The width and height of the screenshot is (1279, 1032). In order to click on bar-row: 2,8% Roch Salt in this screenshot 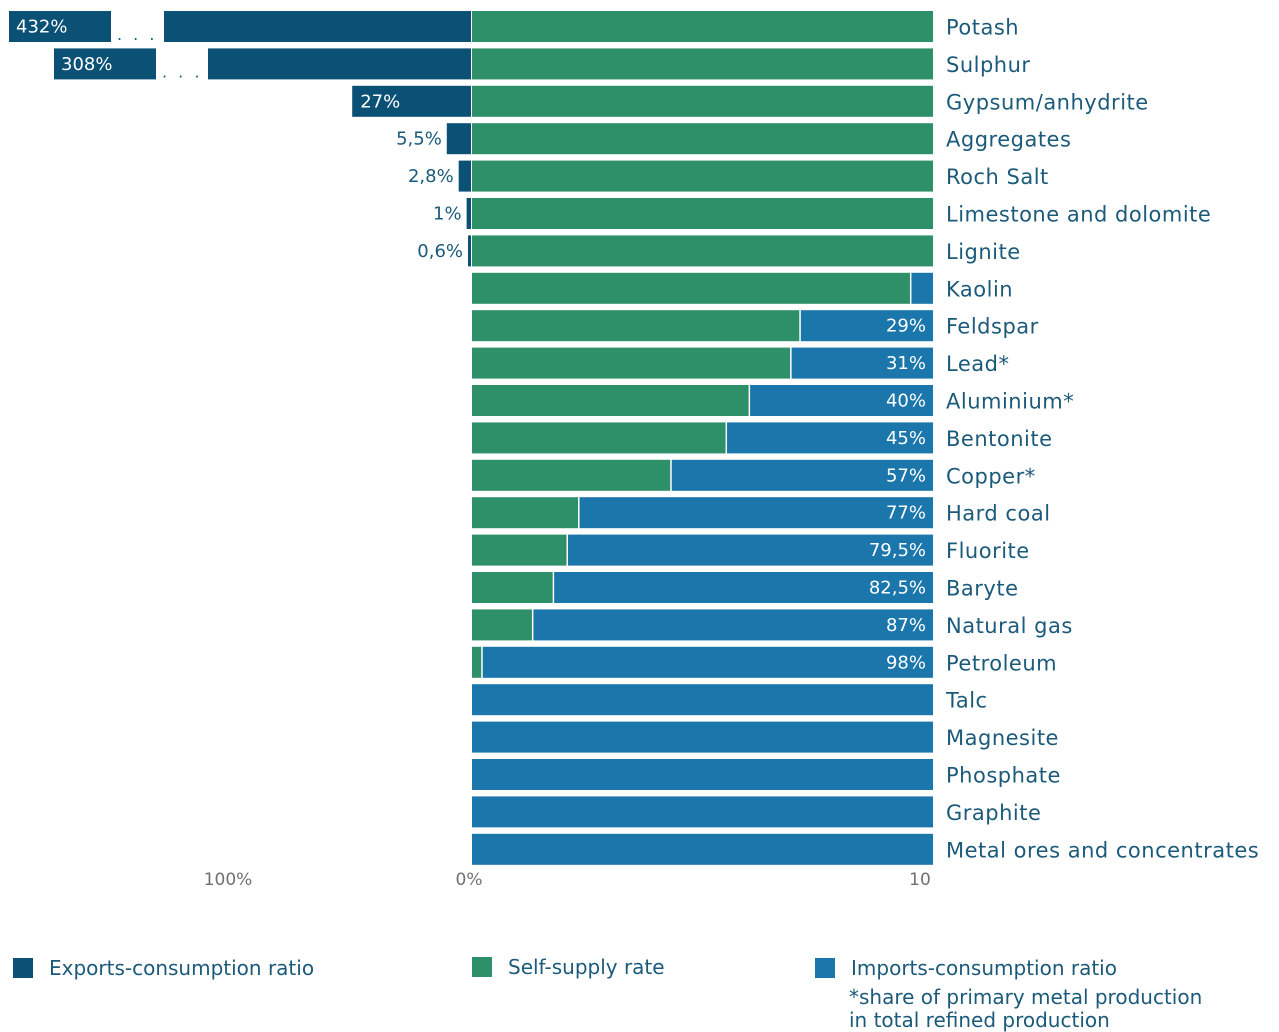, I will do `click(728, 176)`.